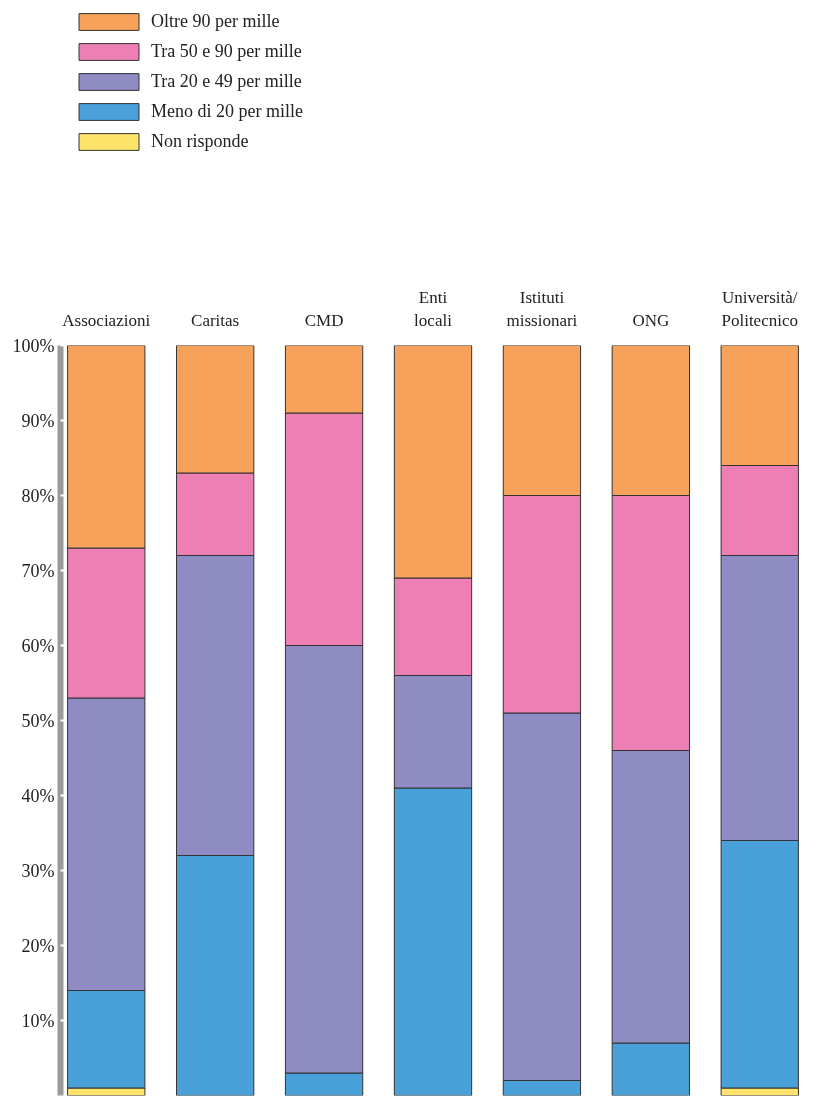  I want to click on x-tick-label: Associazioni, so click(106, 320).